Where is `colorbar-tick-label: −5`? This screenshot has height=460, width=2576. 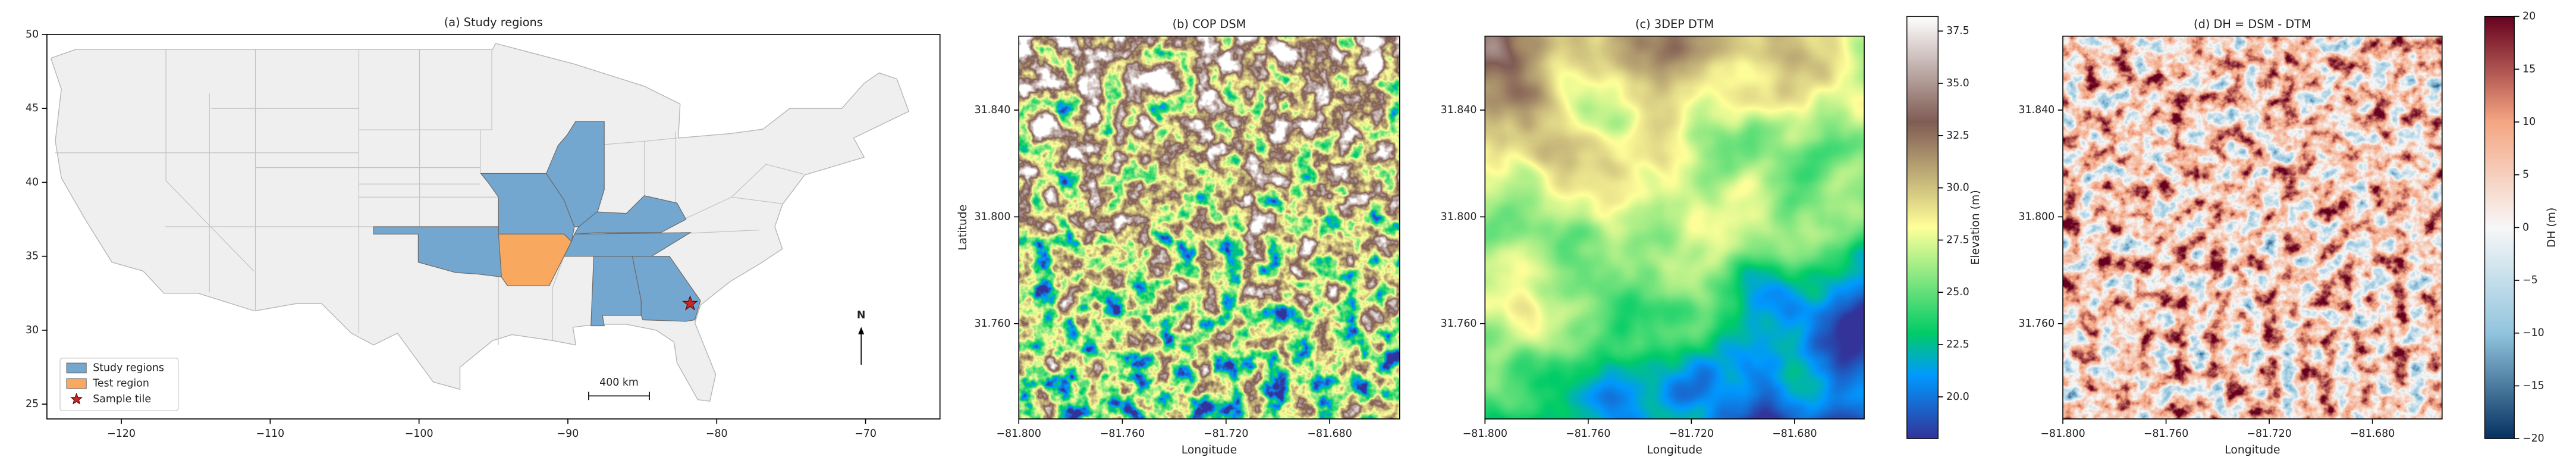
colorbar-tick-label: −5 is located at coordinates (2530, 280).